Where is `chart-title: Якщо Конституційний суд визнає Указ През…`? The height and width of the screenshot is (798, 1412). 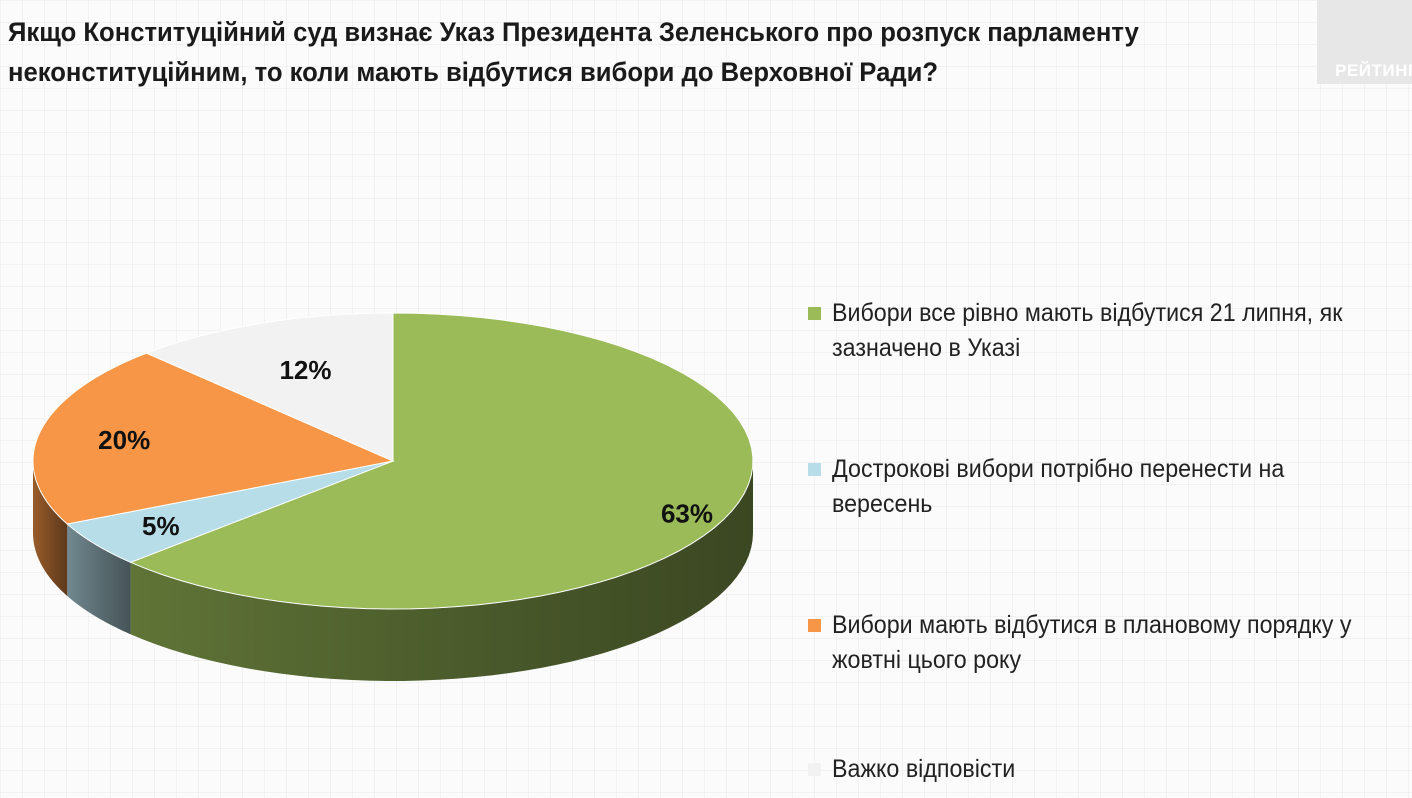 chart-title: Якщо Конституційний суд визнає Указ През… is located at coordinates (573, 52).